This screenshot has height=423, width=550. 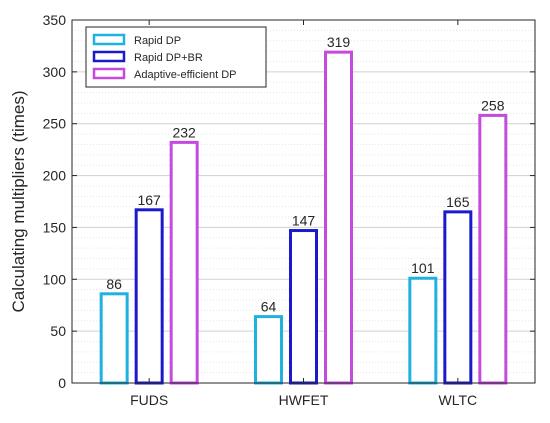 What do you see at coordinates (149, 200) in the screenshot?
I see `bar-value-label: 167` at bounding box center [149, 200].